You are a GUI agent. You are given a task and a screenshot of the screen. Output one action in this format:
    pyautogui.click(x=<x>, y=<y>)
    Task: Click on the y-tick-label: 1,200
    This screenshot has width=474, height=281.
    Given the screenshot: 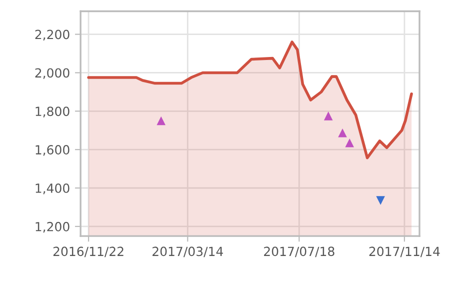 What is the action you would take?
    pyautogui.click(x=53, y=227)
    